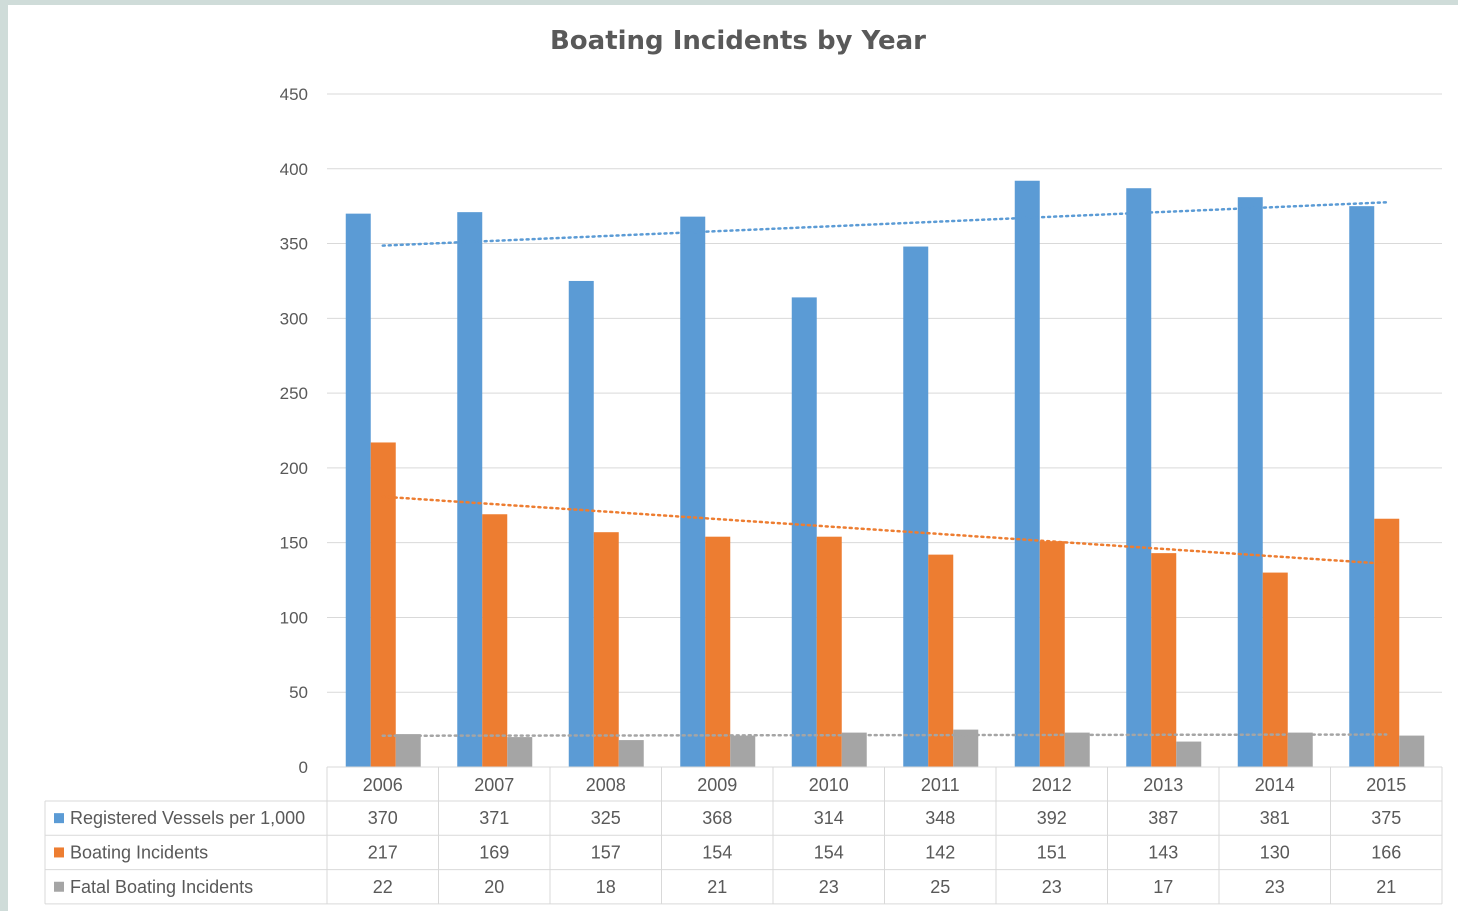  I want to click on data-table-cell: 387, so click(1163, 818).